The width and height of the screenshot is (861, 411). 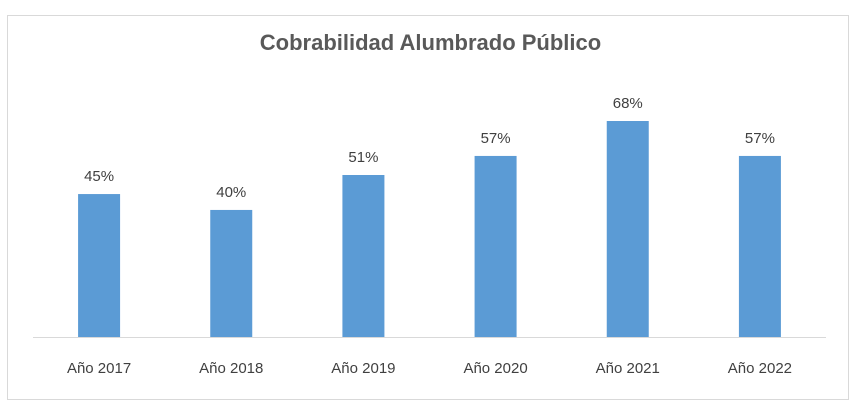 What do you see at coordinates (99, 368) in the screenshot?
I see `x-tick-label-0: Año 2017` at bounding box center [99, 368].